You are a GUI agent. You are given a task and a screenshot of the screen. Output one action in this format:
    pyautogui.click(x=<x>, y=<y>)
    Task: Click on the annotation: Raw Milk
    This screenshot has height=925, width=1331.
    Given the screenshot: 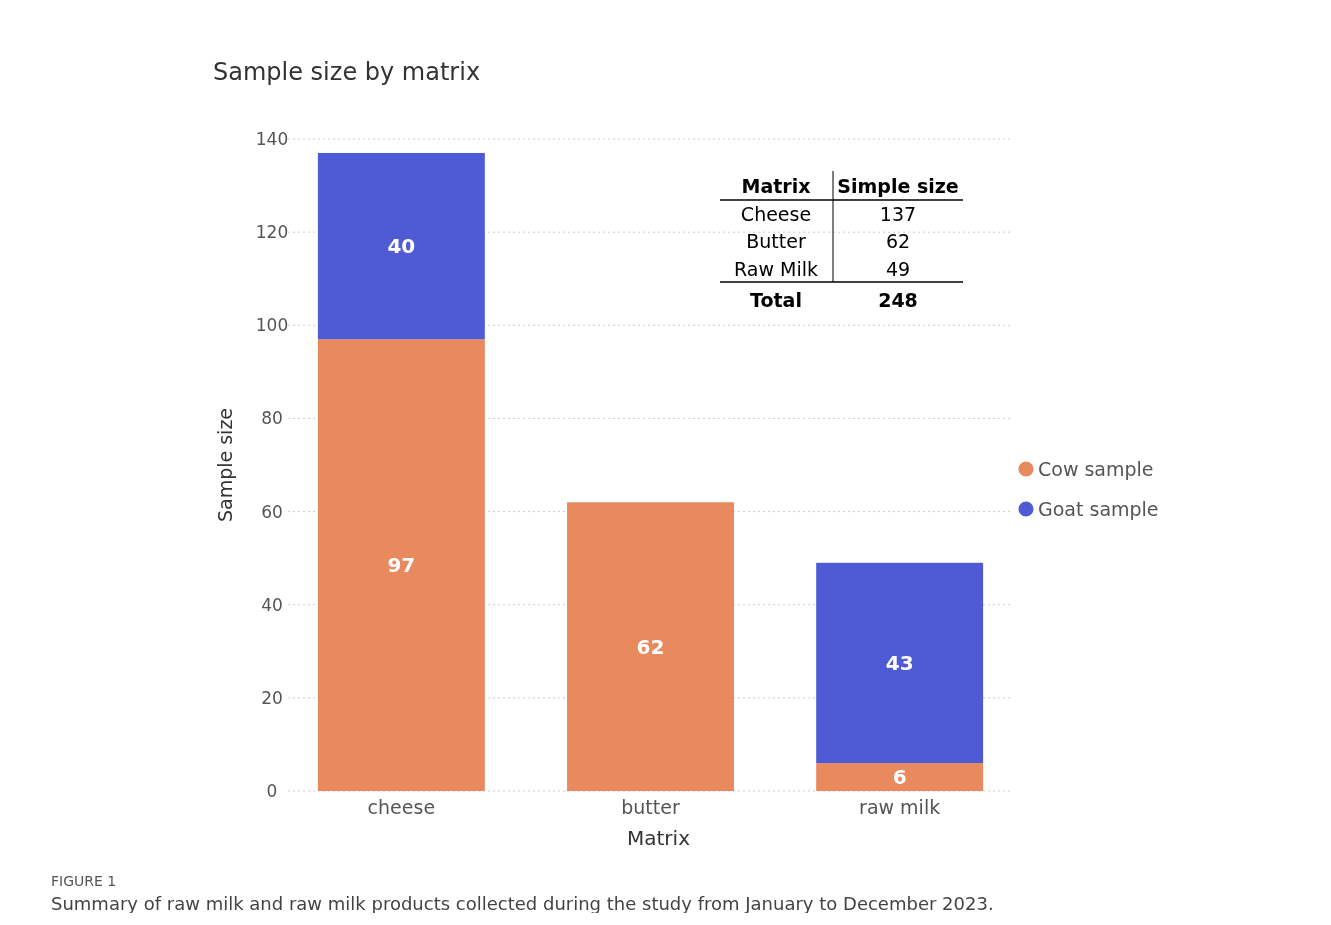 What is the action you would take?
    pyautogui.click(x=776, y=268)
    